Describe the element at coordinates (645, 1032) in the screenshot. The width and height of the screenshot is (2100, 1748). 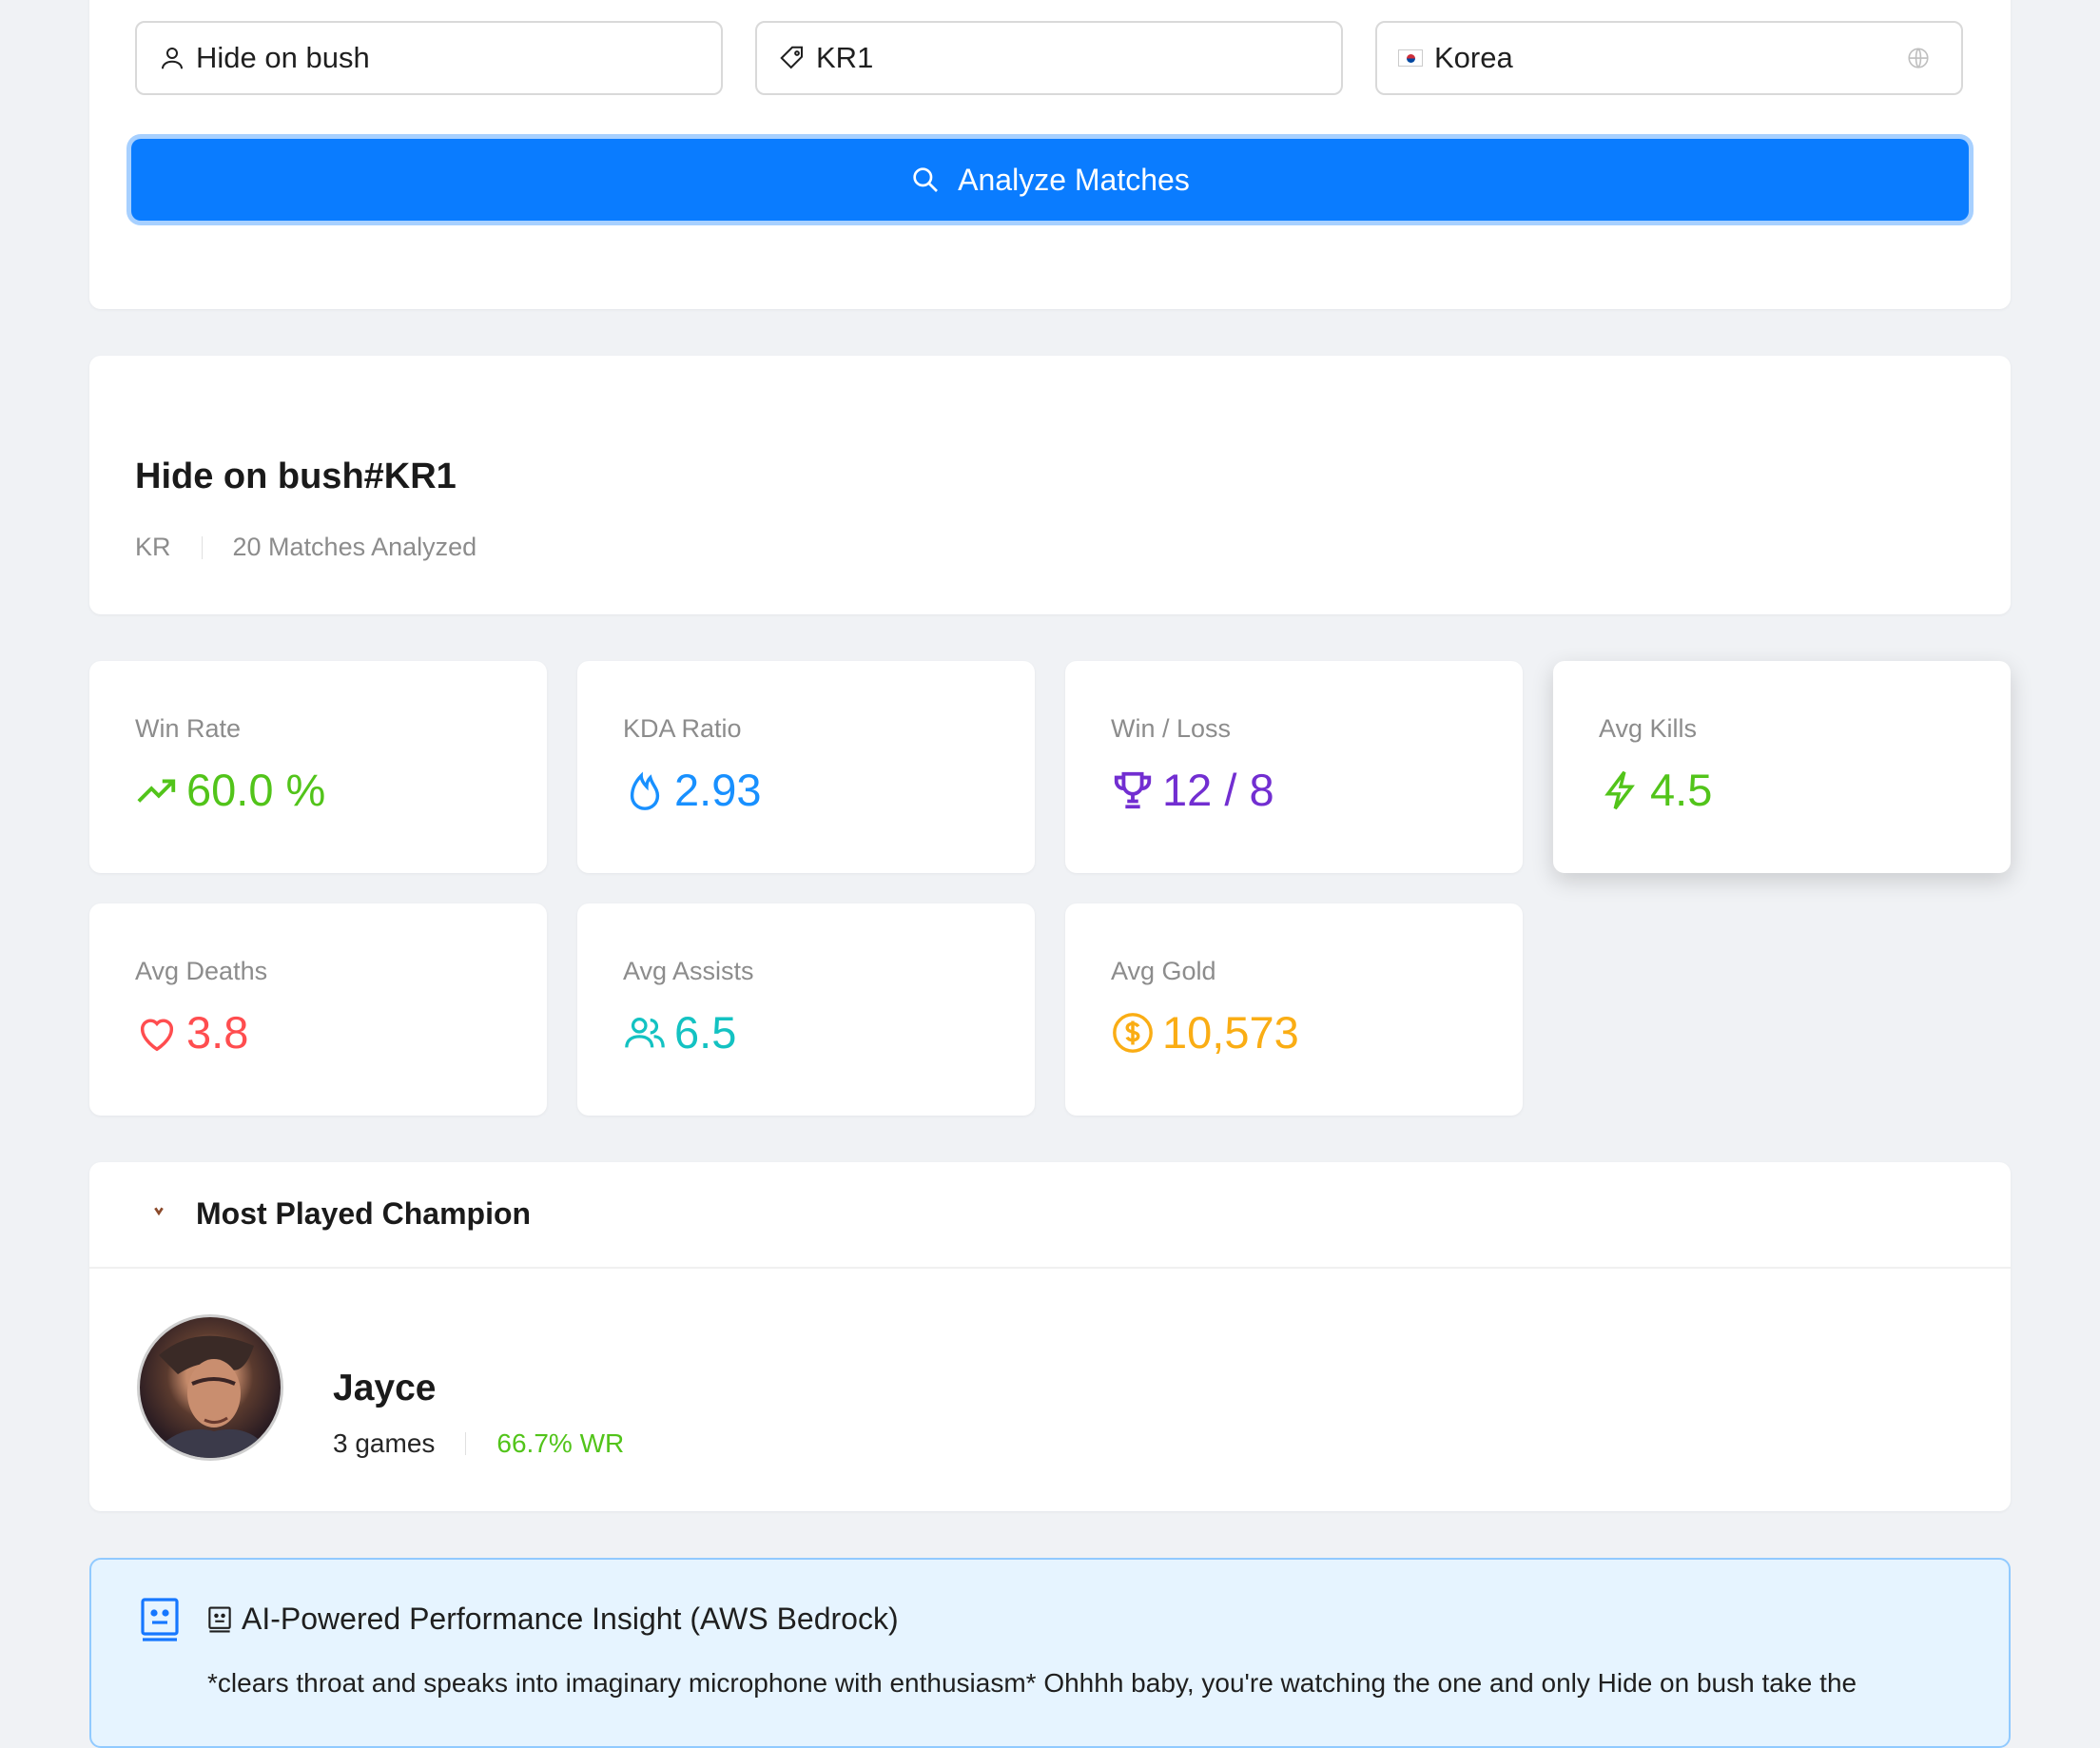
I see `team-icon` at that location.